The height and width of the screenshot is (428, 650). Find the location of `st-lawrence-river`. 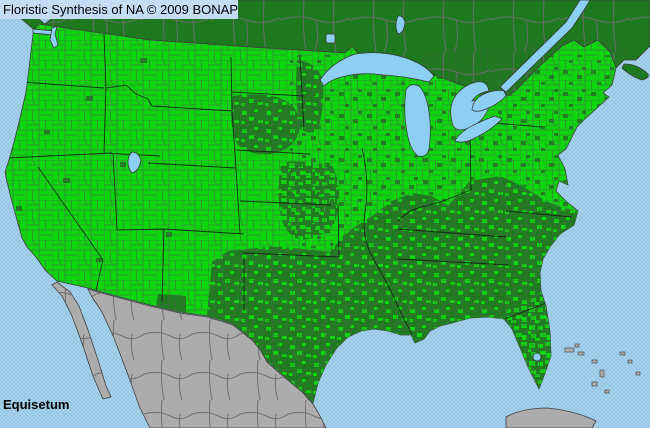

st-lawrence-river is located at coordinates (545, 46).